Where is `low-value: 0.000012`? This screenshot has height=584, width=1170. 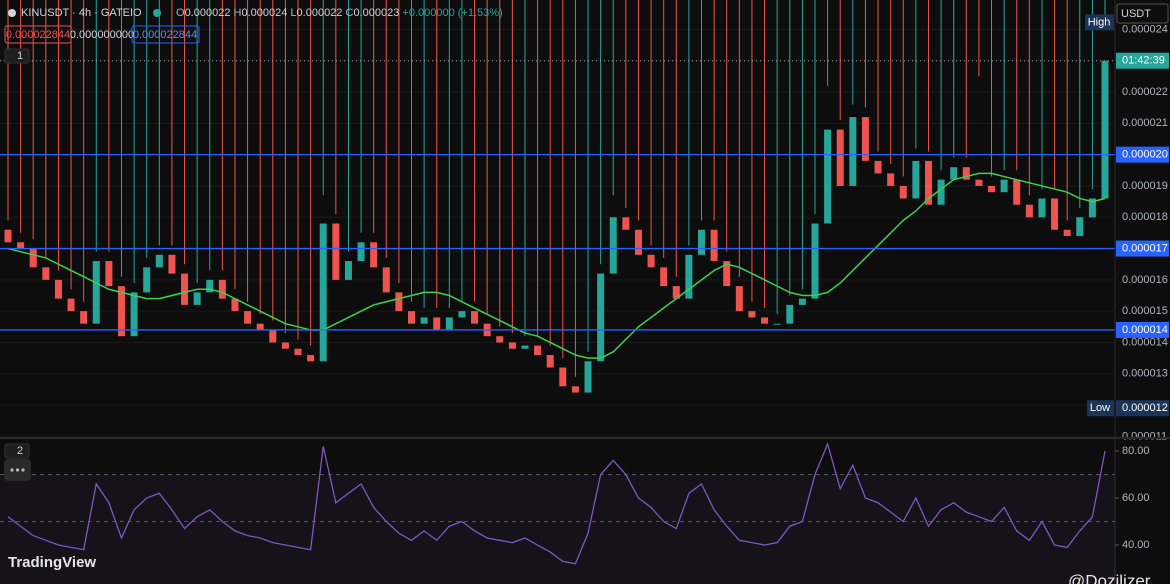 low-value: 0.000012 is located at coordinates (1145, 408).